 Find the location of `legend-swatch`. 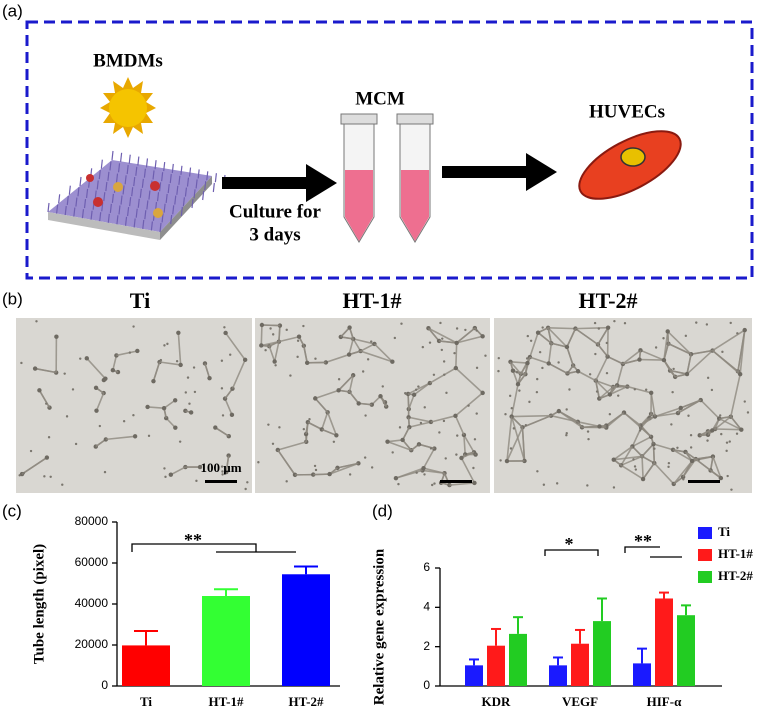

legend-swatch is located at coordinates (705, 577).